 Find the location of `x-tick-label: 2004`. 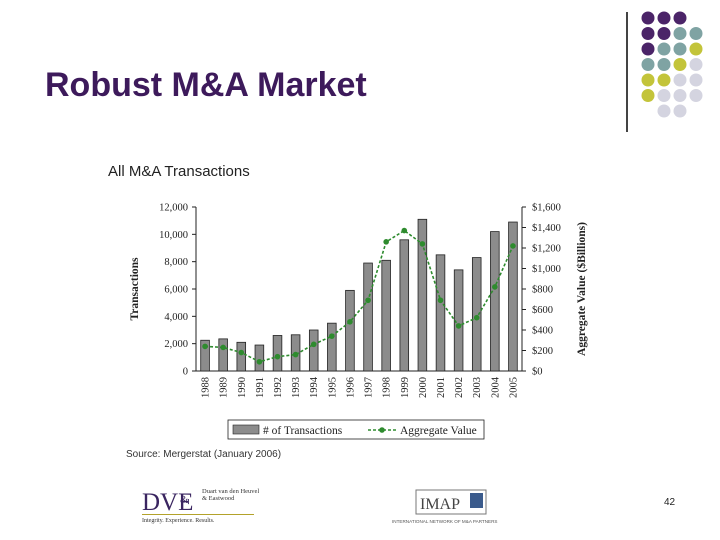

x-tick-label: 2004 is located at coordinates (495, 387).